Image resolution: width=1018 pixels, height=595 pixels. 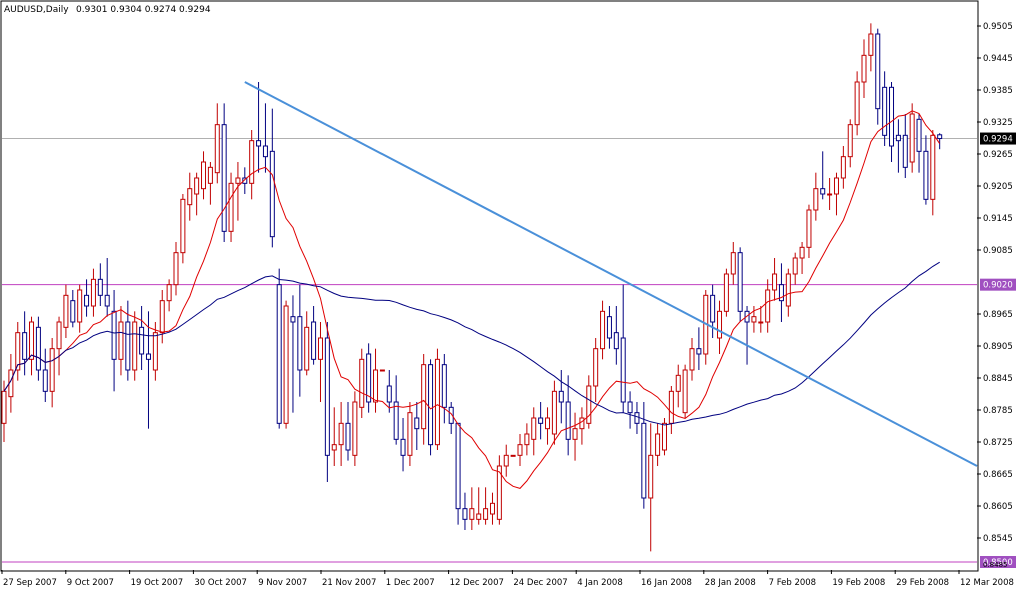 I want to click on x-tick-label: 30 Oct 2007, so click(x=220, y=583).